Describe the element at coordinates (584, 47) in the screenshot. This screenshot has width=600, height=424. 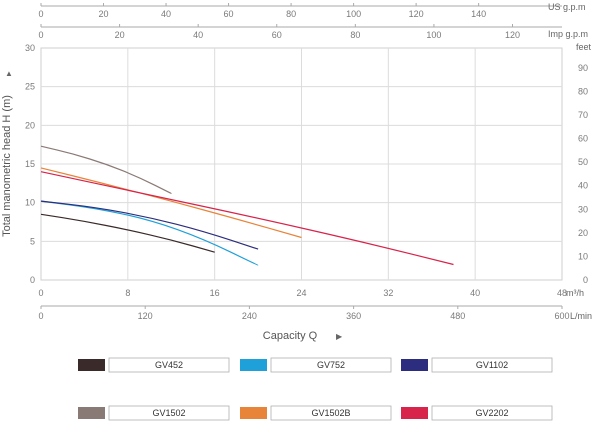
I see `feet-unit-label: feet` at that location.